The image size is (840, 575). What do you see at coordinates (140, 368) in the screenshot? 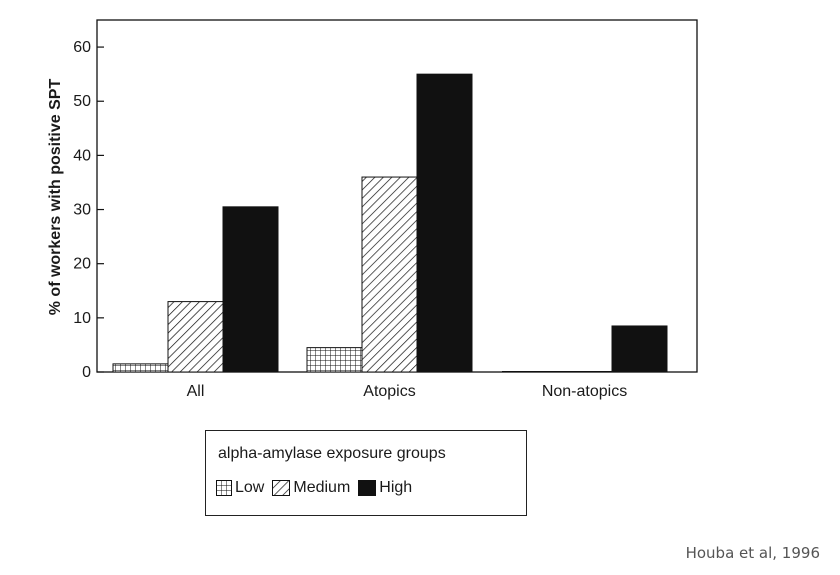
I see `bar-all-low` at bounding box center [140, 368].